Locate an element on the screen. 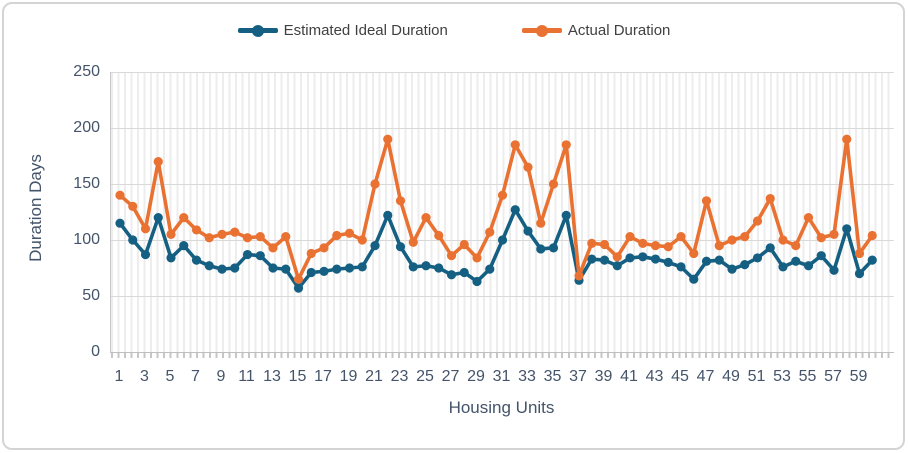 This screenshot has width=908, height=453. y-tick-label: 150 is located at coordinates (86, 183).